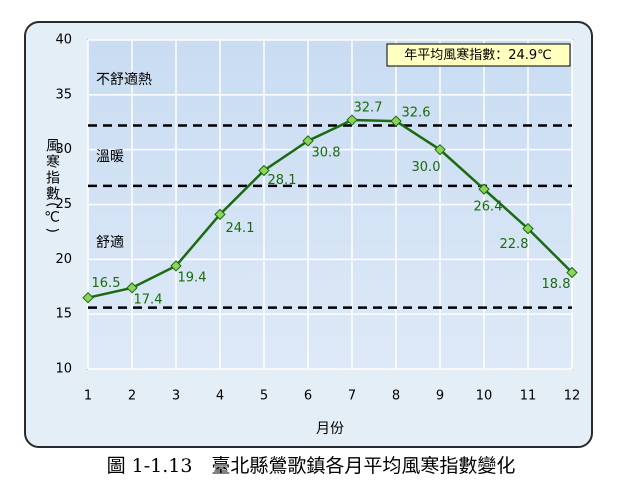 The height and width of the screenshot is (495, 622). I want to click on y-tick-label: 35, so click(63, 94).